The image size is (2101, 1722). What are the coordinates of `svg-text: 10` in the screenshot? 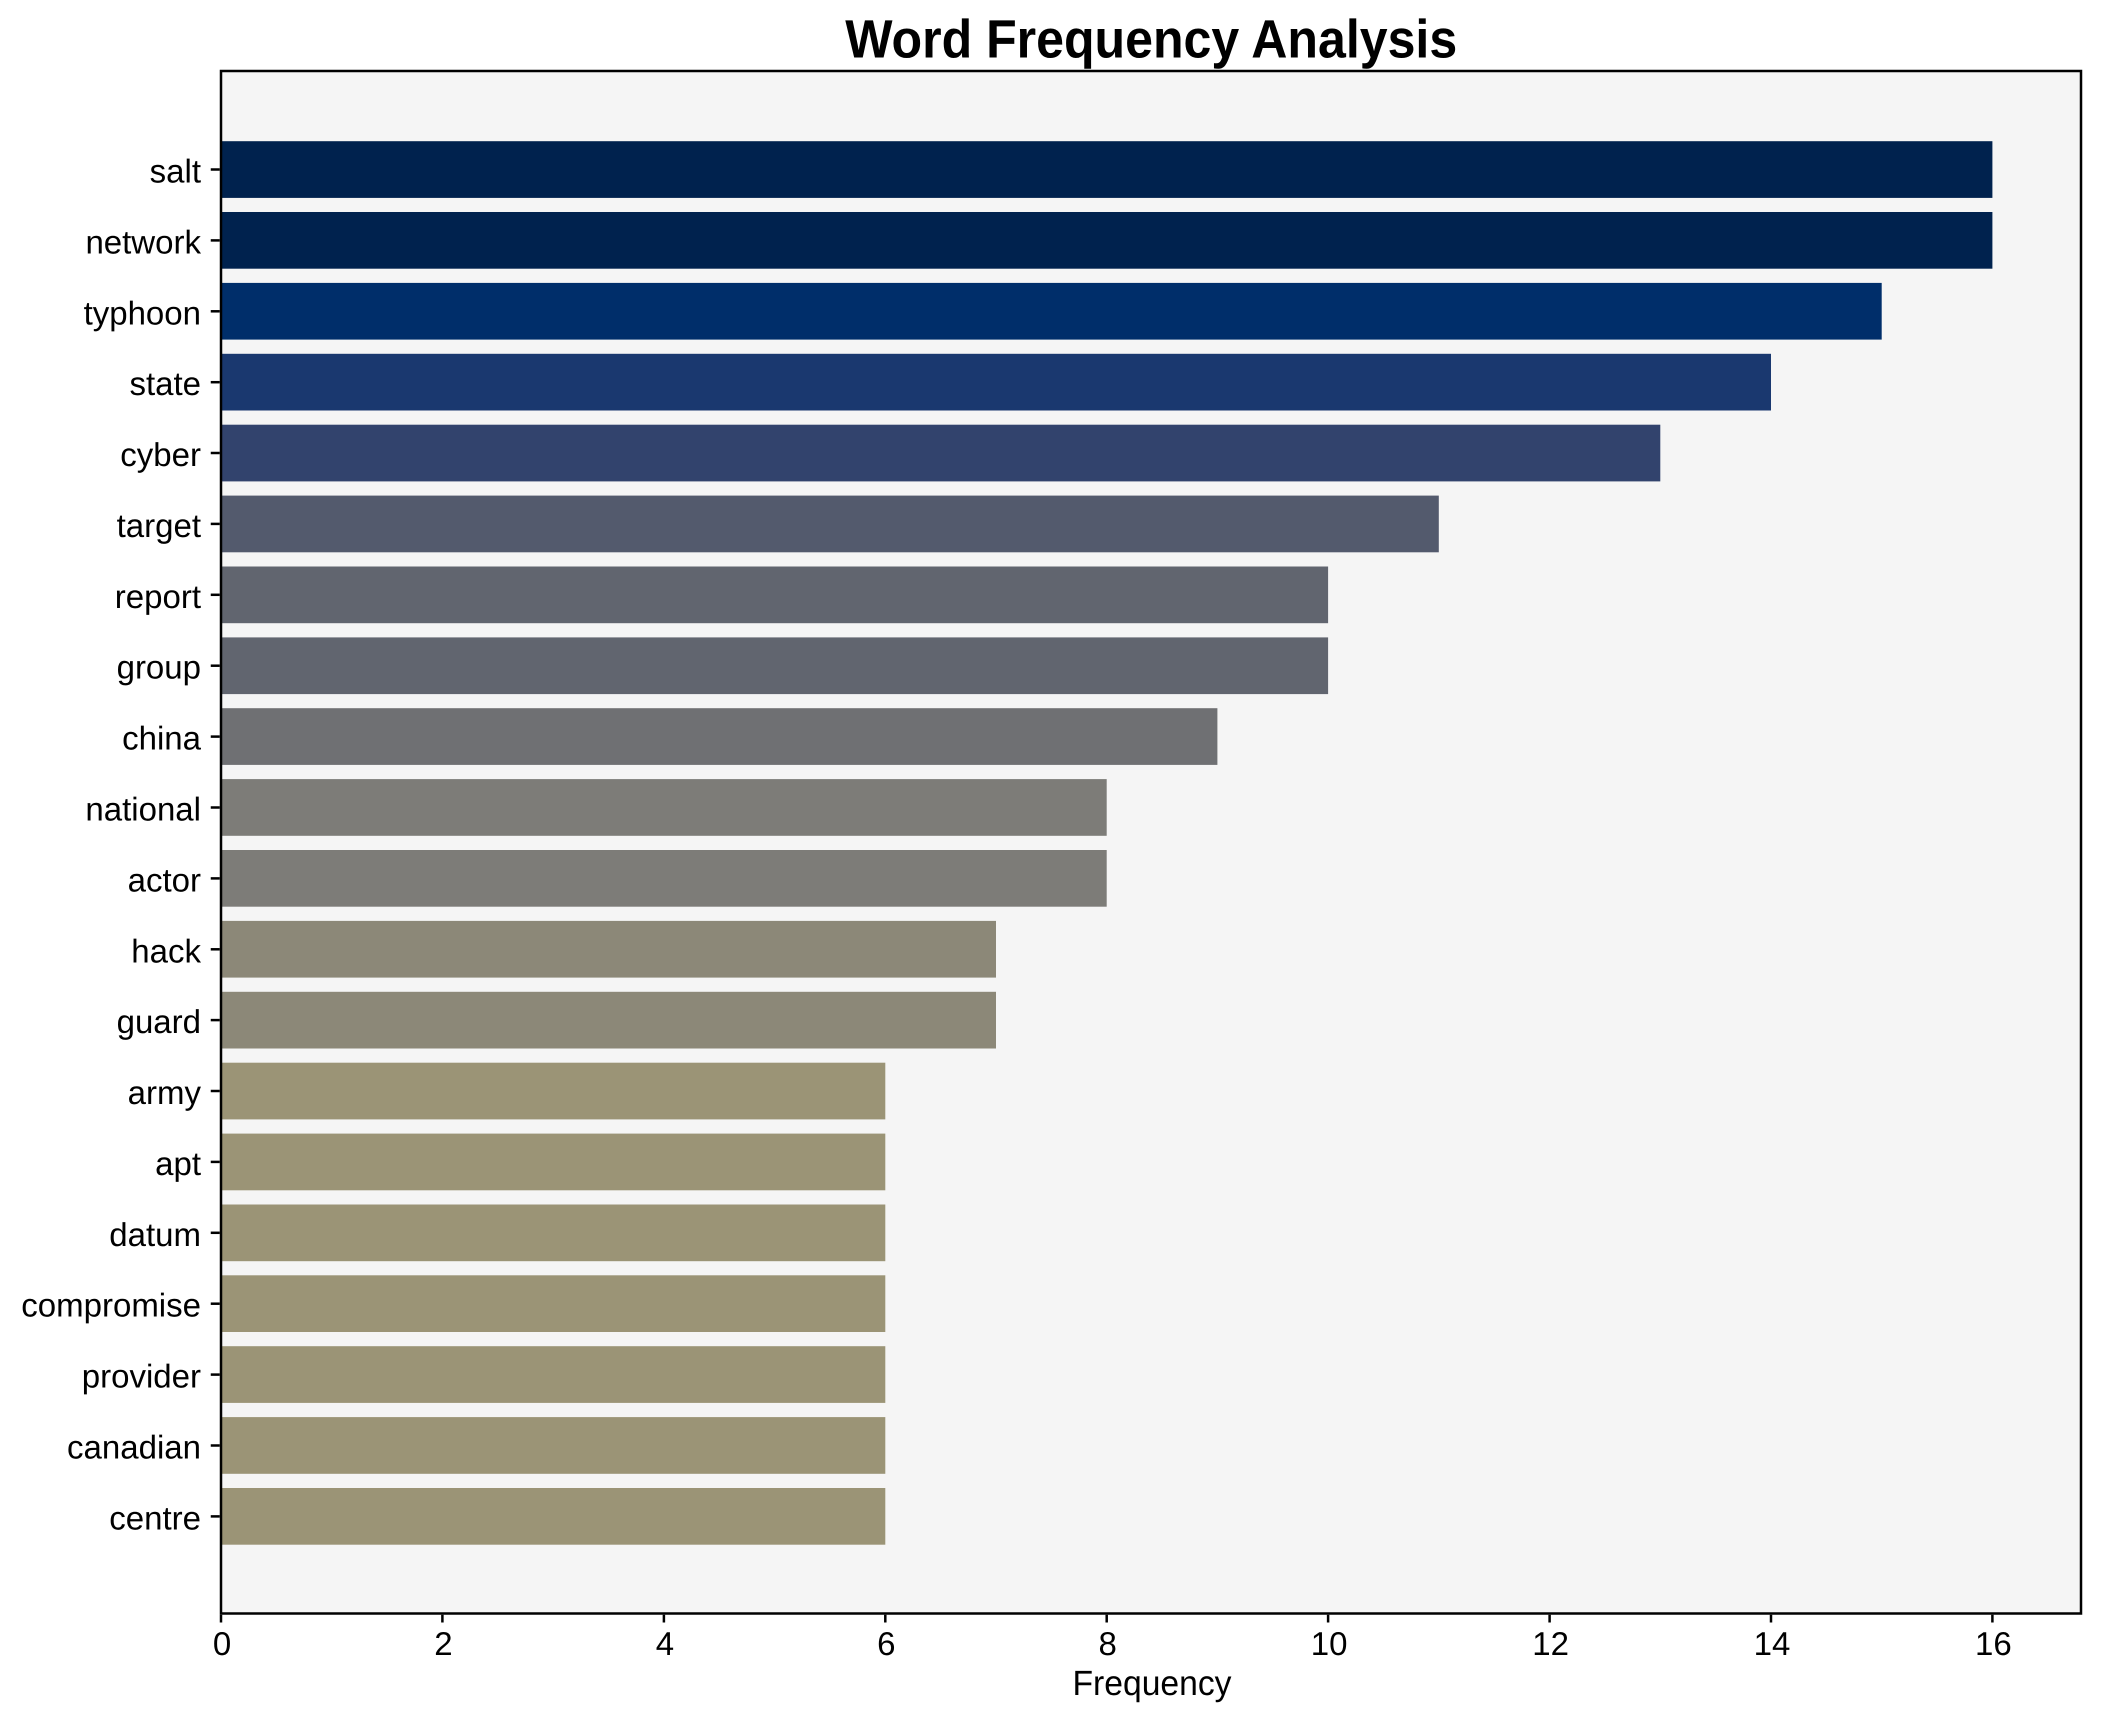 It's located at (1329, 1643).